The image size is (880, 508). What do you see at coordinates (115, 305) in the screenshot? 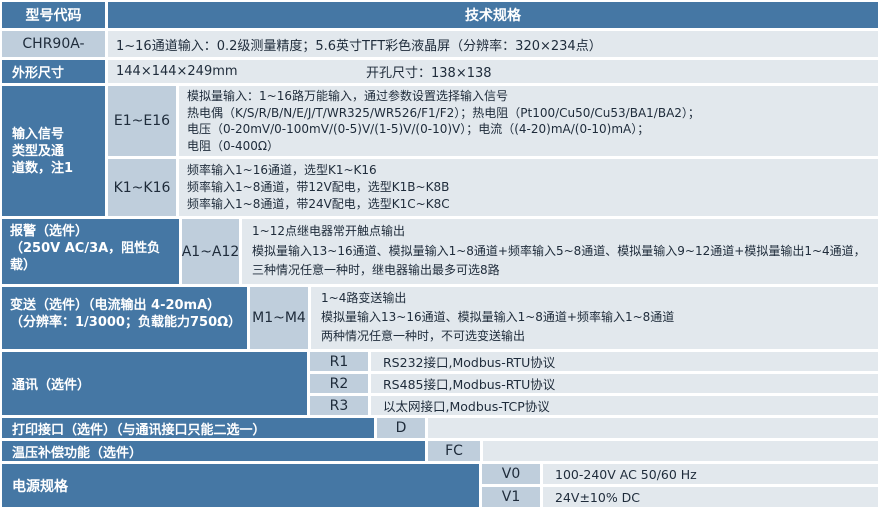
I see `transmit-label-line1: 变送（选件）（电流输出 4-20mA）` at bounding box center [115, 305].